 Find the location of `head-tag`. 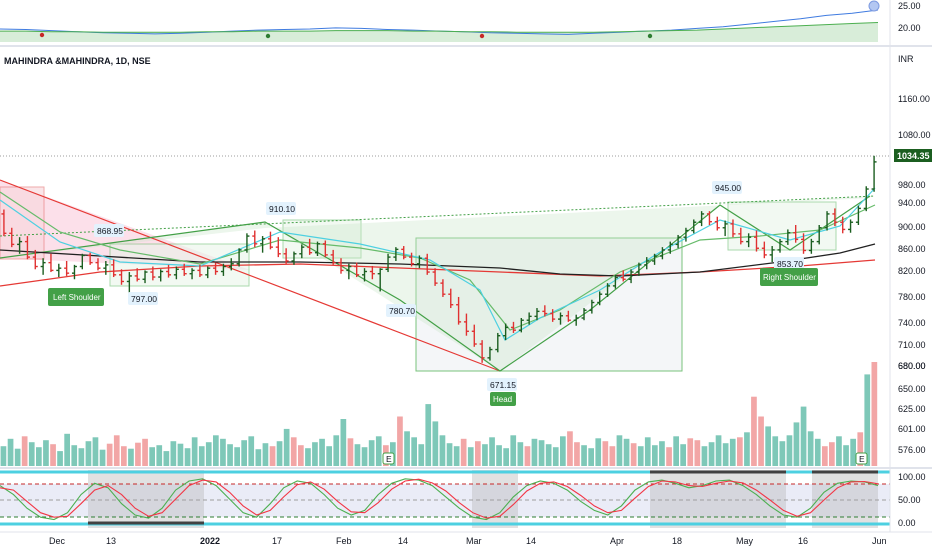

head-tag is located at coordinates (503, 399).